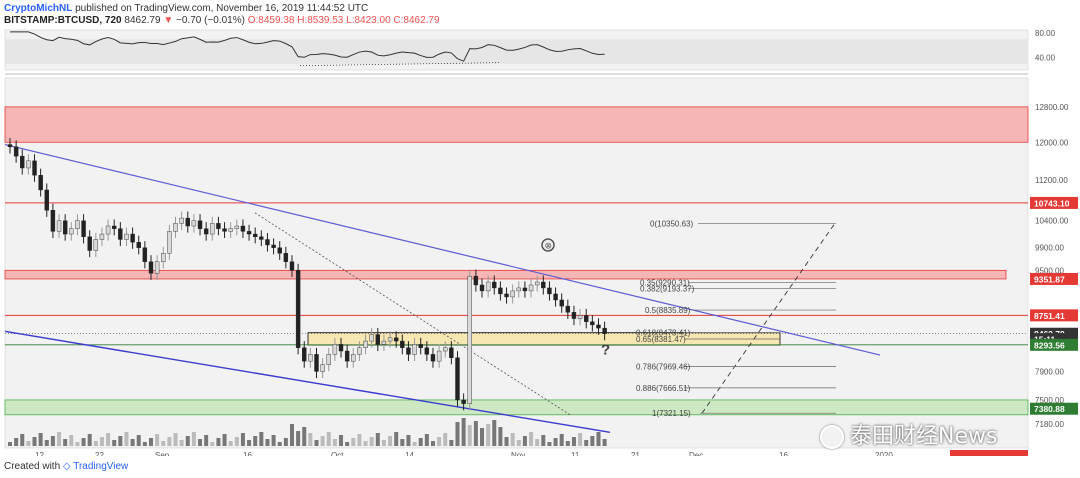  Describe the element at coordinates (1045, 33) in the screenshot. I see `rsi-axis-tick: 80.00` at that location.